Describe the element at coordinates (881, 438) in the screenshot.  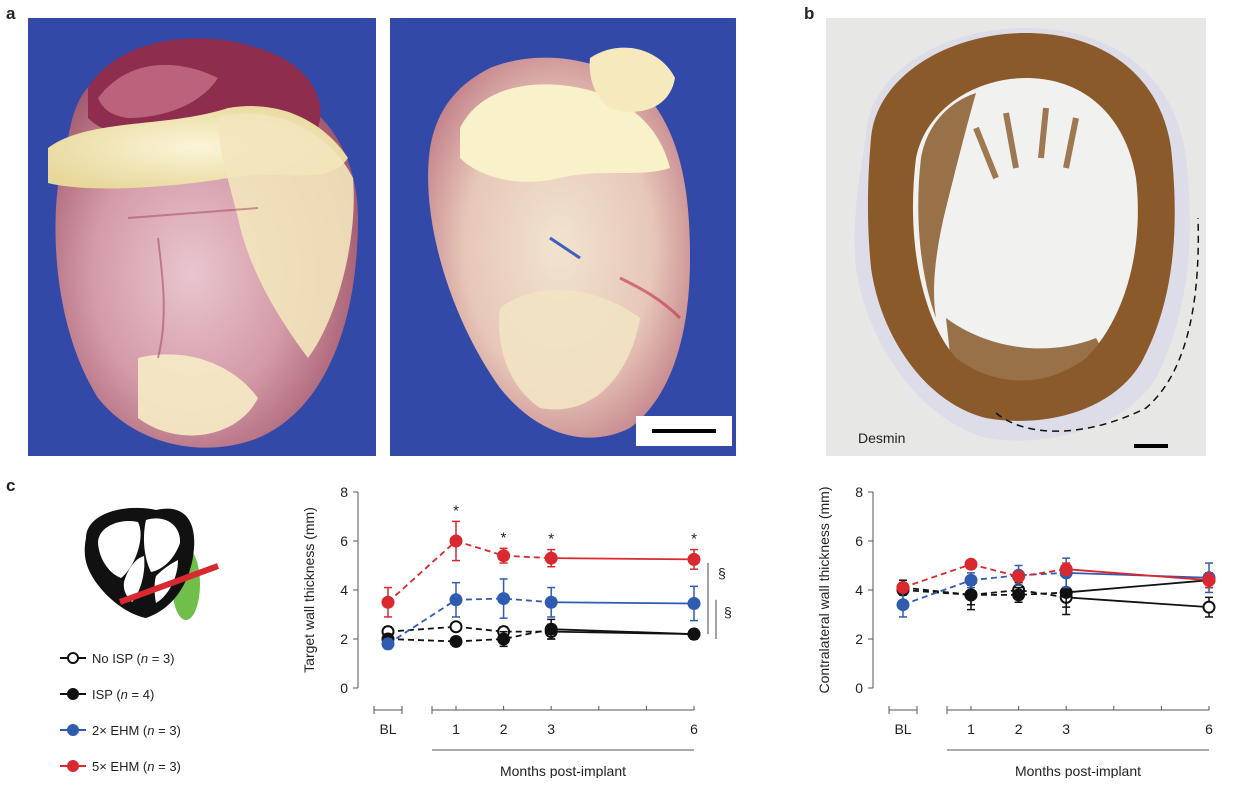
I see `stain-label: Desmin` at that location.